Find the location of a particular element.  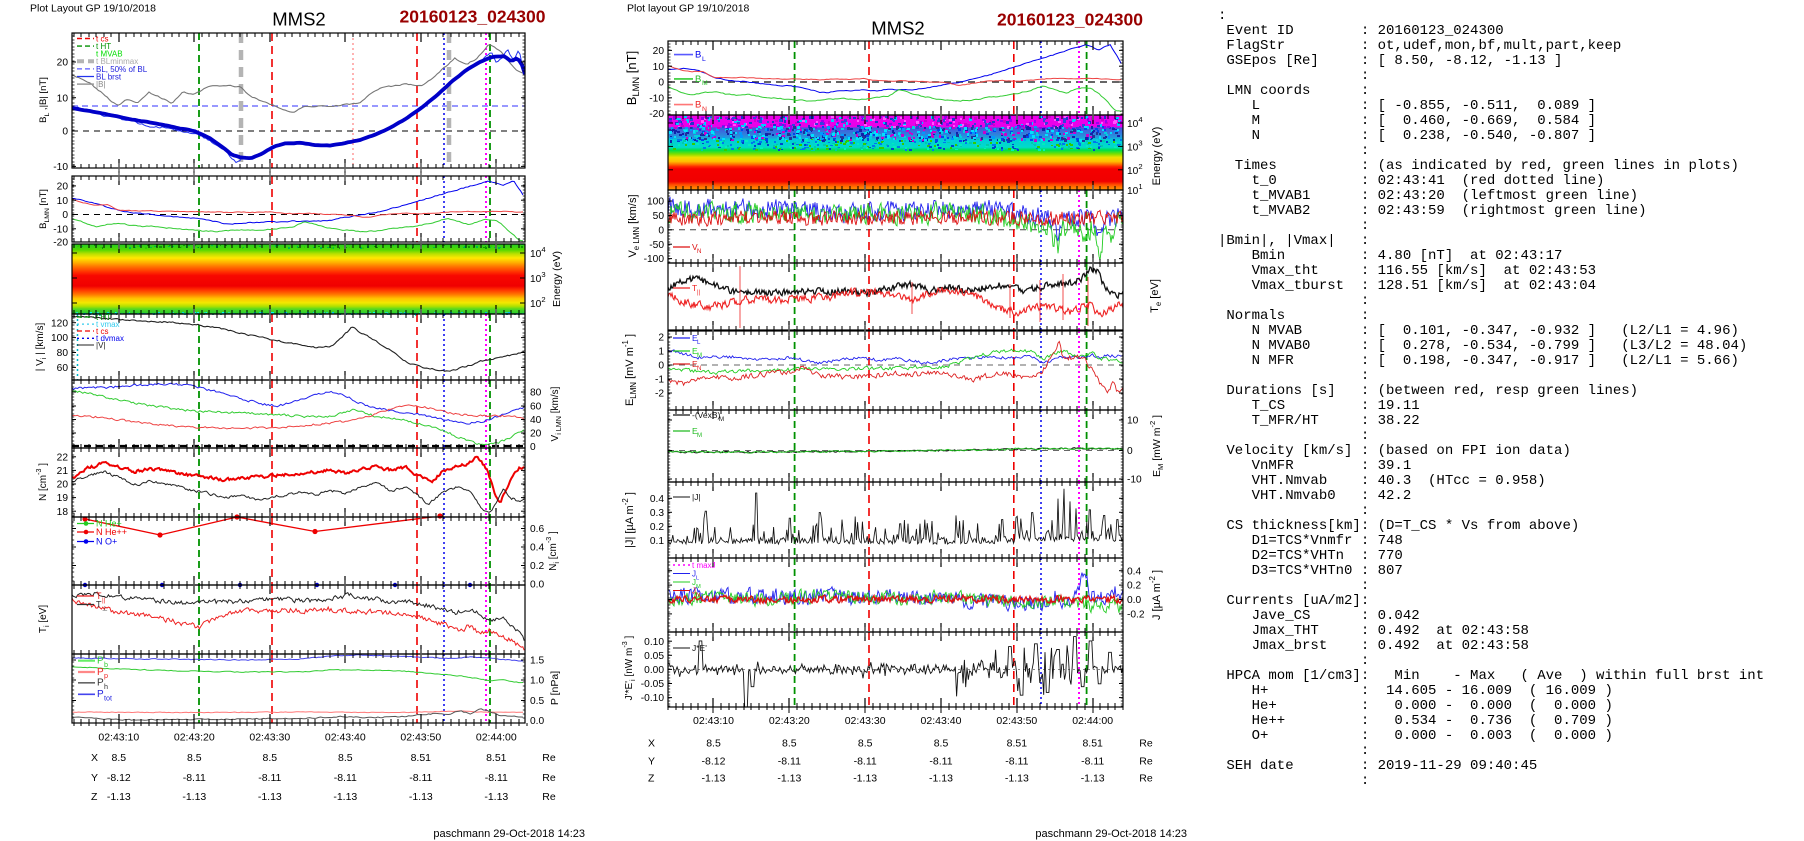

svg-text: |B| is located at coordinates (101, 84).